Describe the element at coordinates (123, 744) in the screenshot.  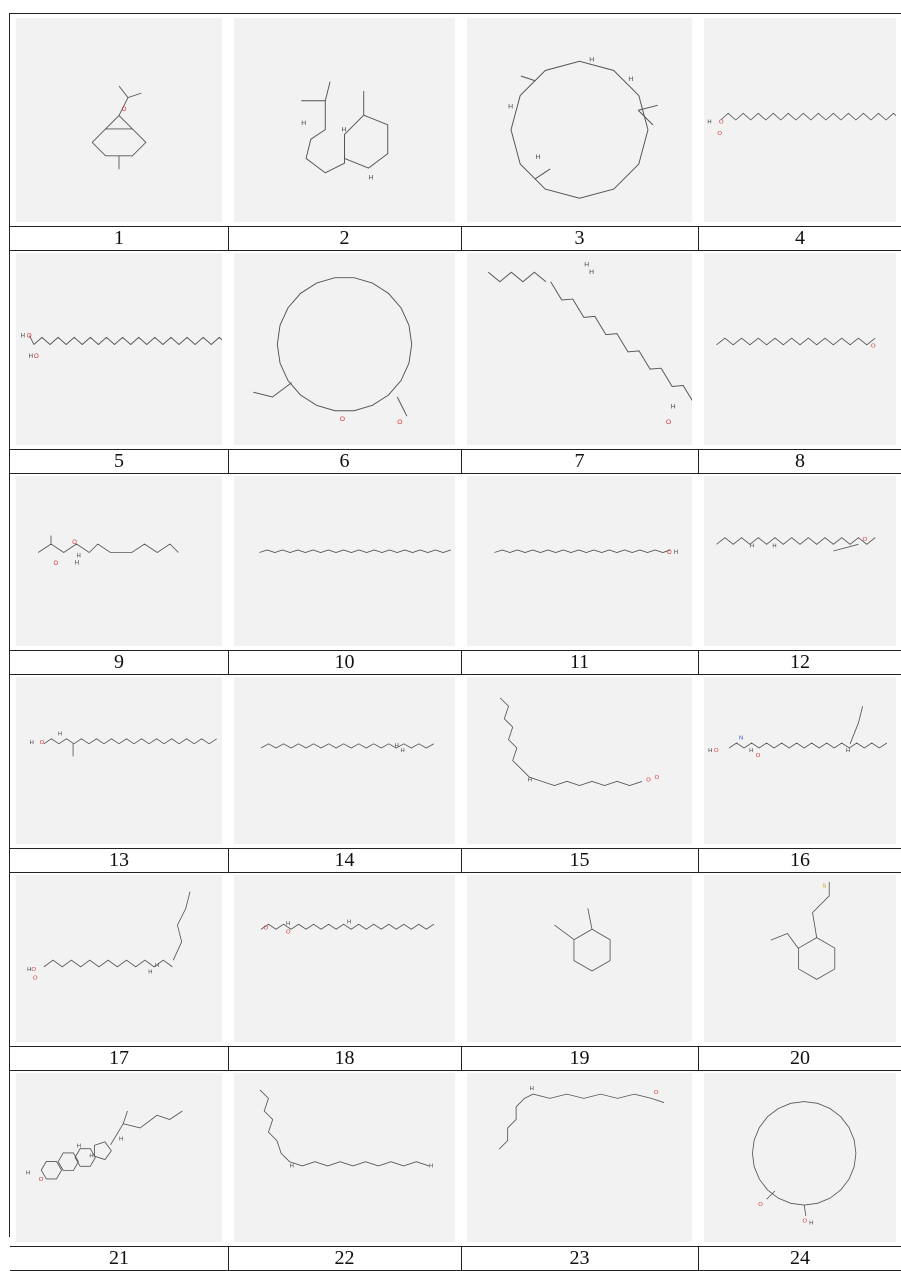
I see `molecule-structure: H OH` at that location.